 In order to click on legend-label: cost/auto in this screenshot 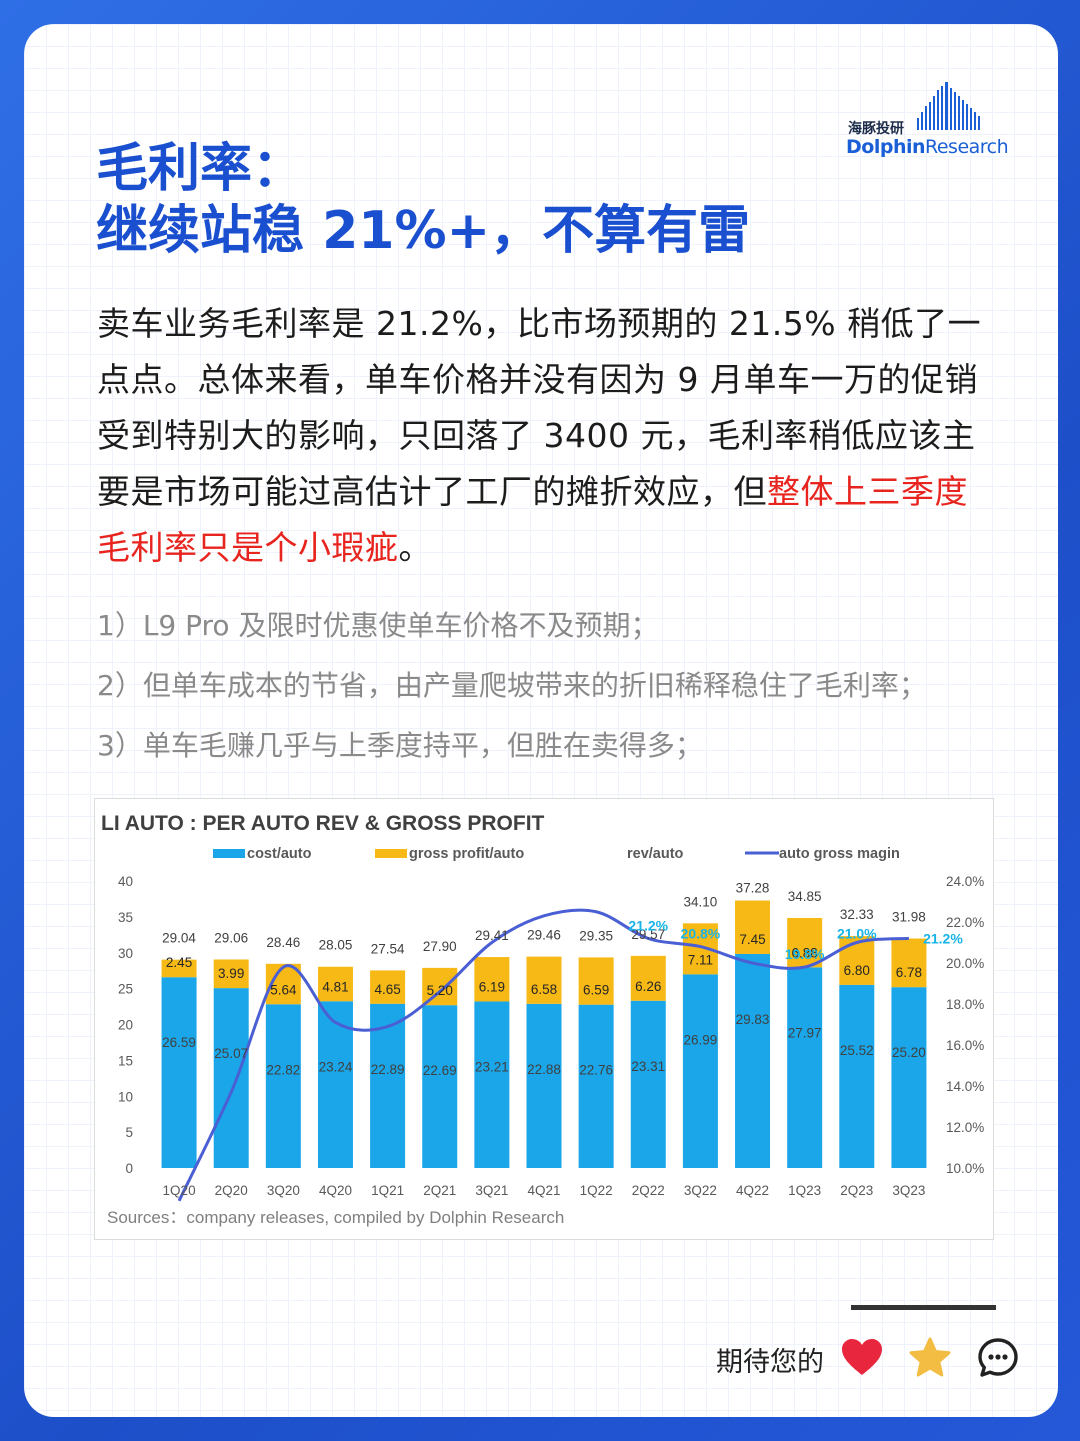, I will do `click(279, 854)`.